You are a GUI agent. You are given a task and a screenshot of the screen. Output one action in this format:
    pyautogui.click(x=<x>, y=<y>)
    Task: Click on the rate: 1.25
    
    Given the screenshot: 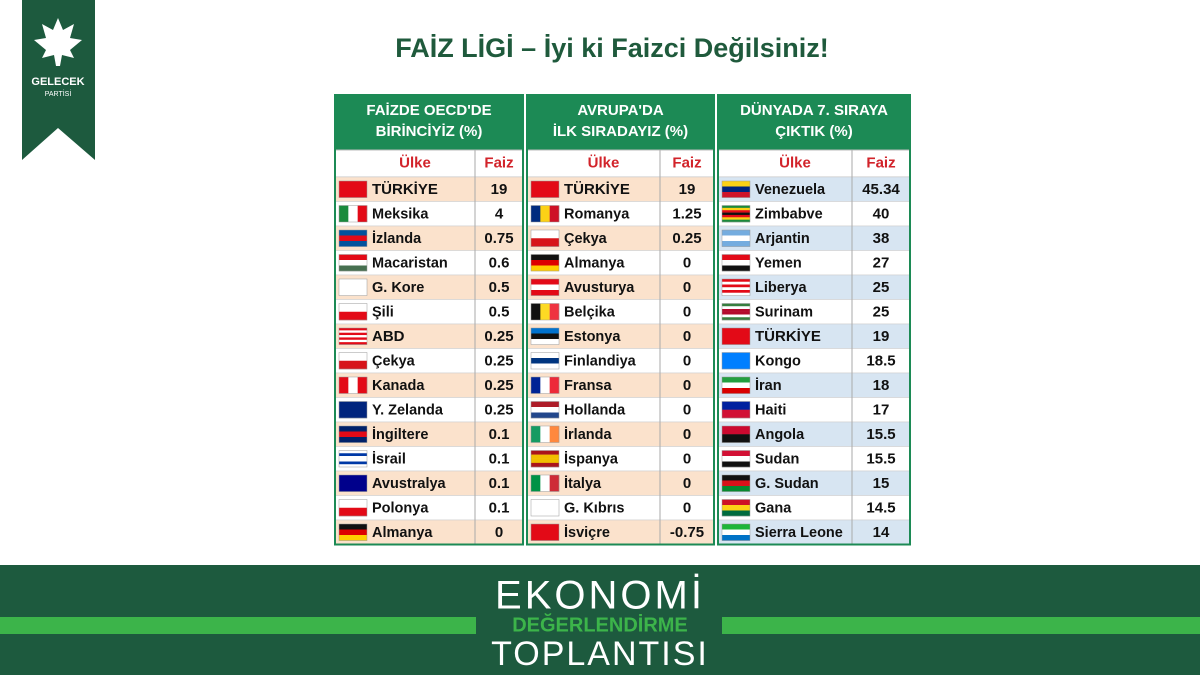 What is the action you would take?
    pyautogui.click(x=686, y=214)
    